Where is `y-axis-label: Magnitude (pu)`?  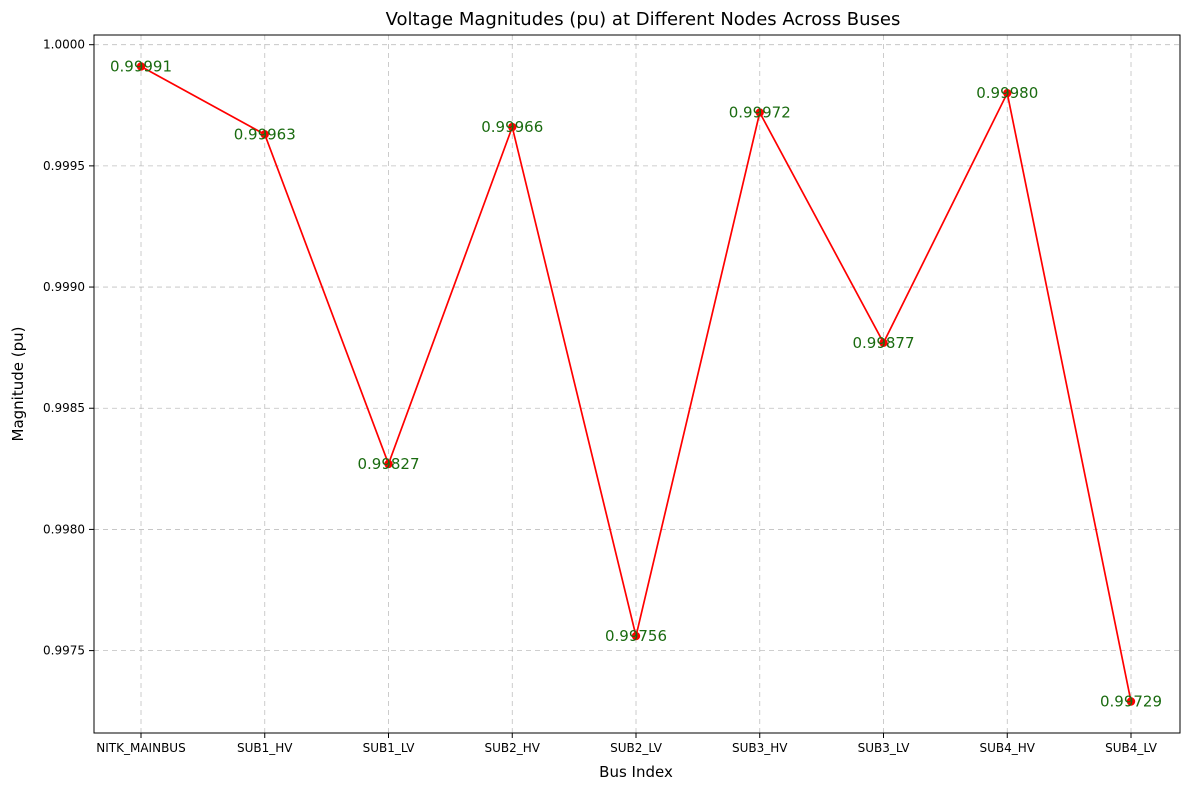 y-axis-label: Magnitude (pu) is located at coordinates (18, 384).